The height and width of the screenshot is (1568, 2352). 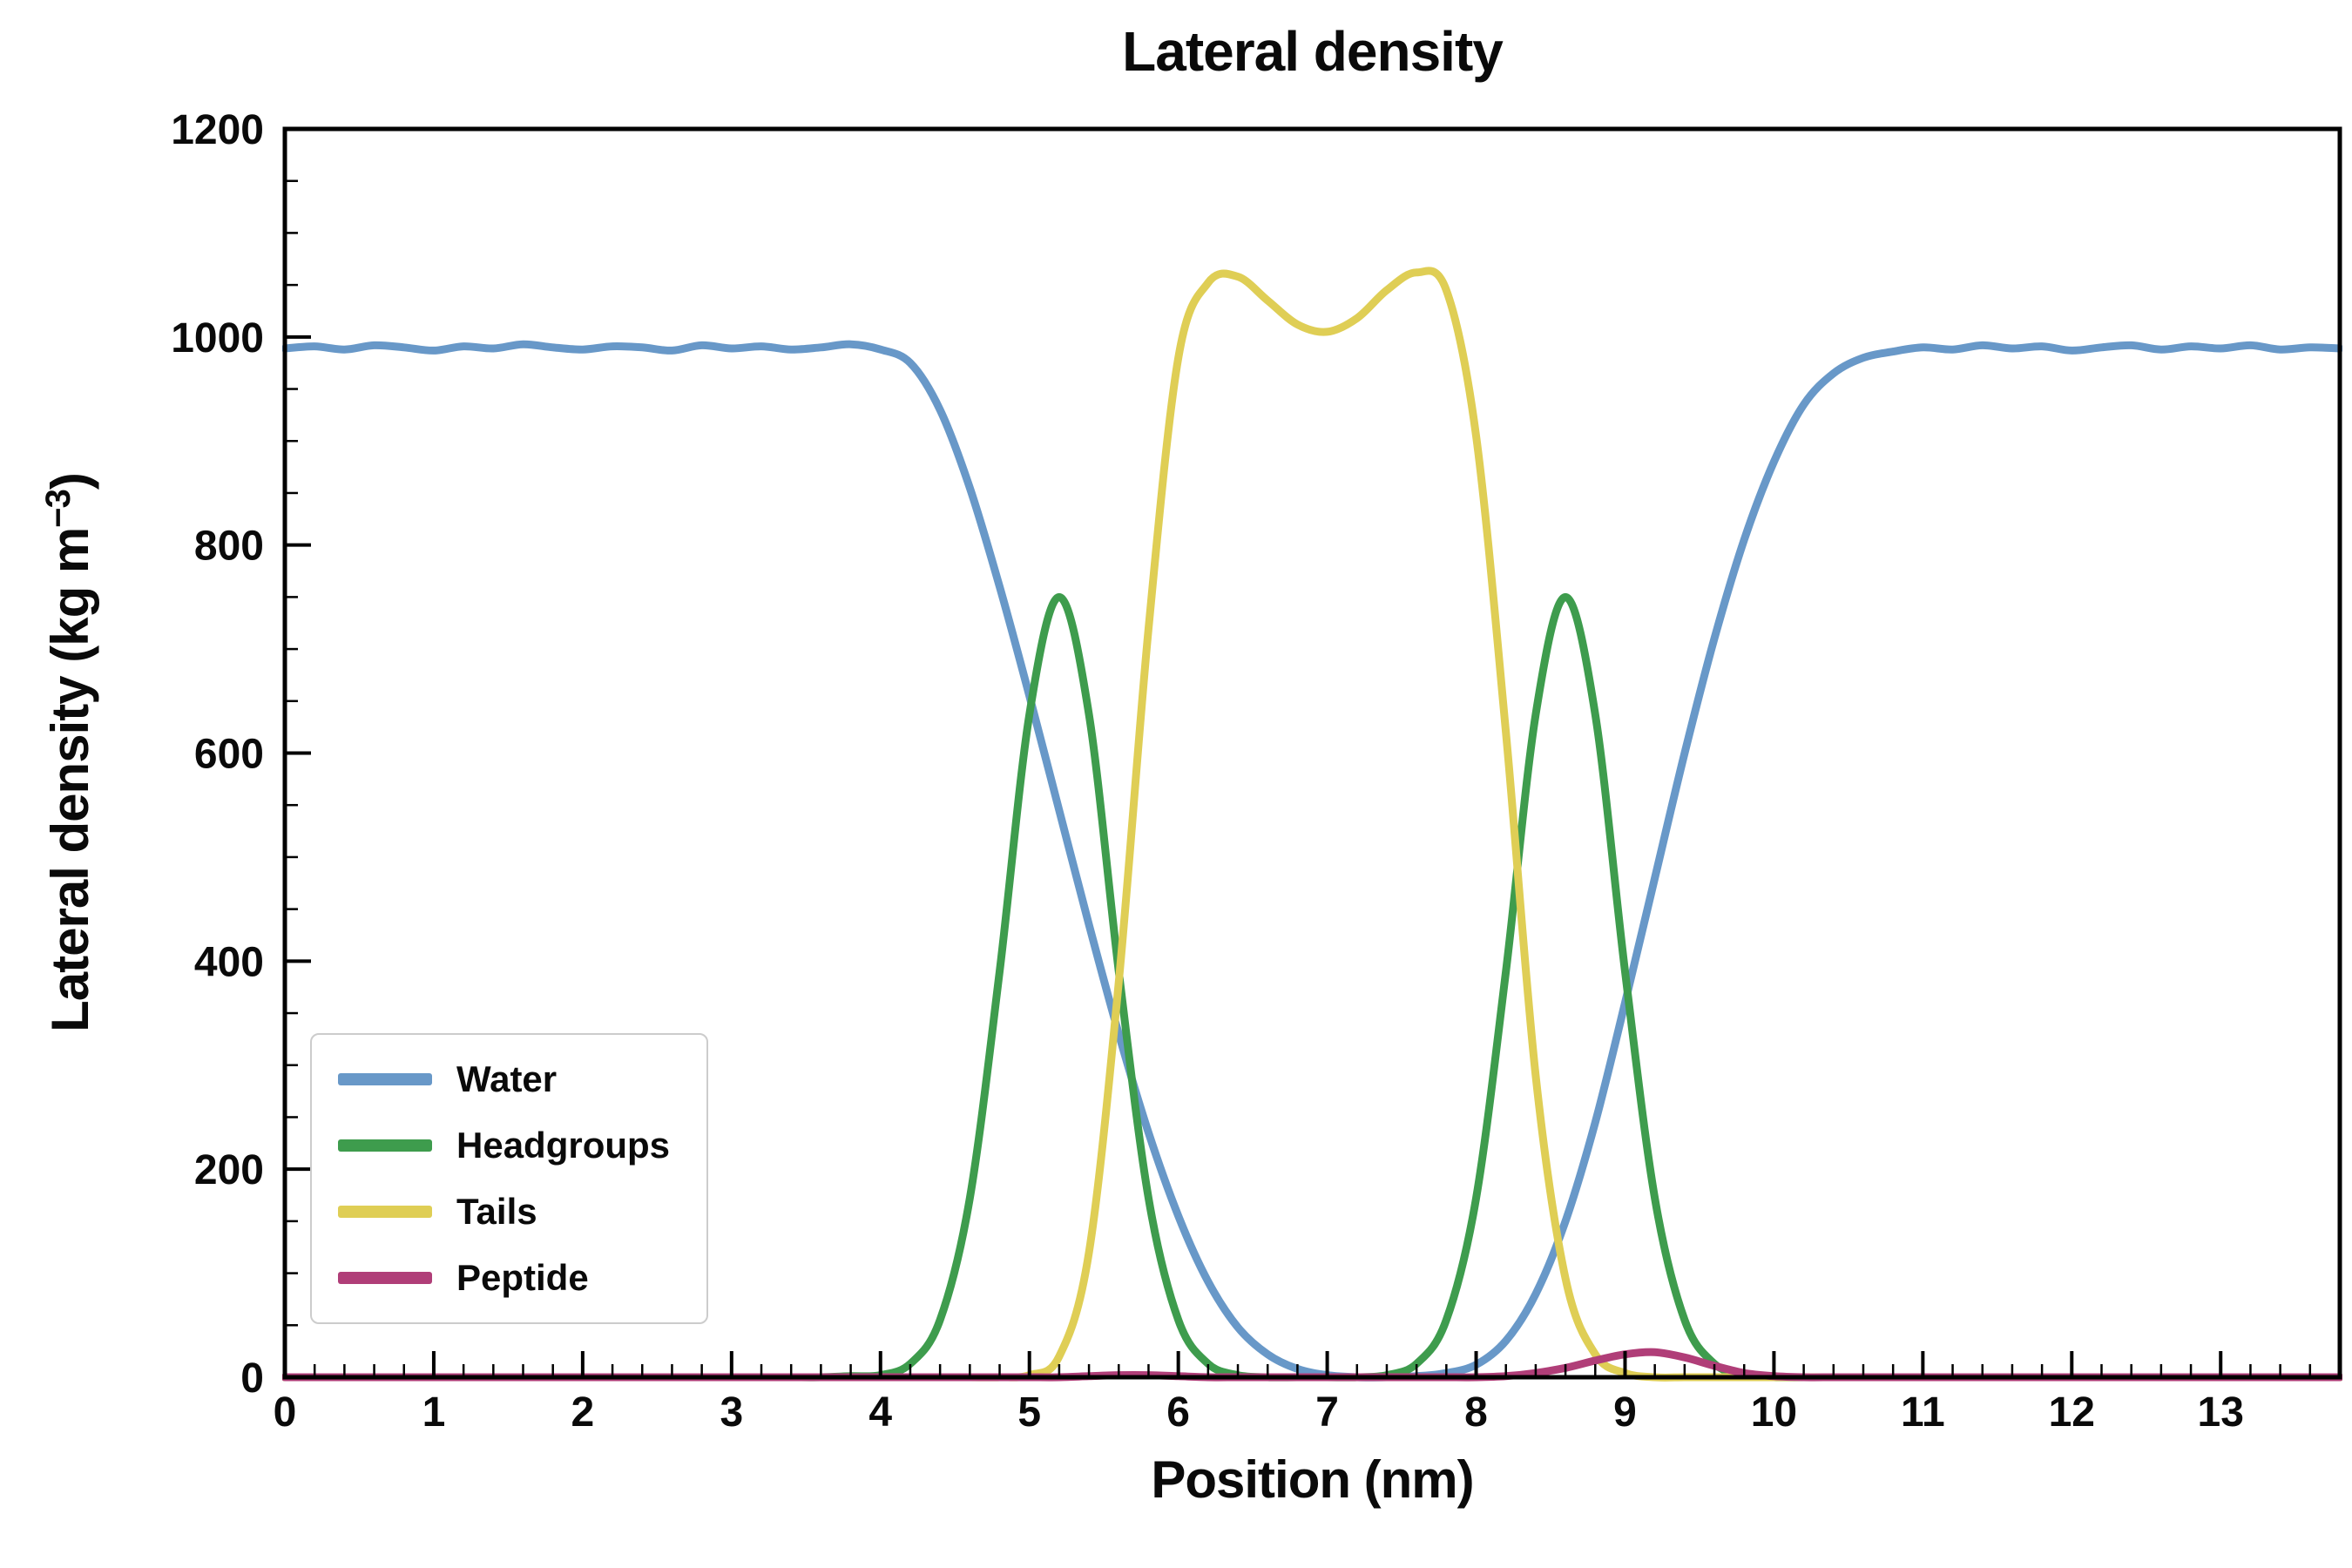 What do you see at coordinates (1774, 1412) in the screenshot?
I see `x-tick-label: 10` at bounding box center [1774, 1412].